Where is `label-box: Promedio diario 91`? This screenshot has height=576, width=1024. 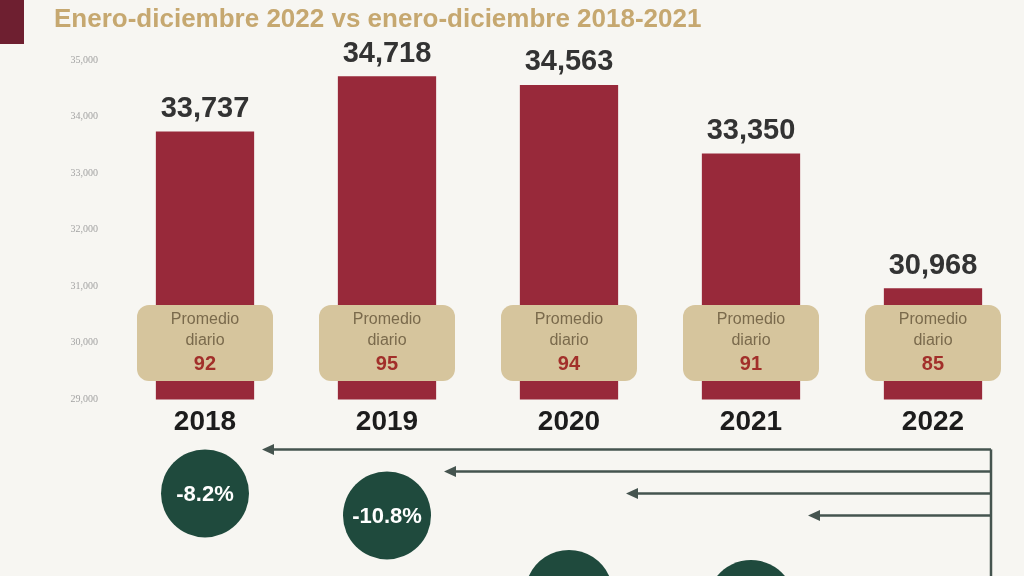 label-box: Promedio diario 91 is located at coordinates (751, 343).